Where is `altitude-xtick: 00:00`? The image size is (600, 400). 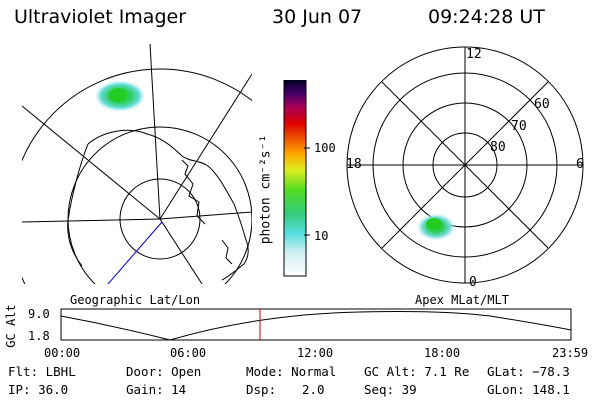
altitude-xtick: 00:00 is located at coordinates (62, 353).